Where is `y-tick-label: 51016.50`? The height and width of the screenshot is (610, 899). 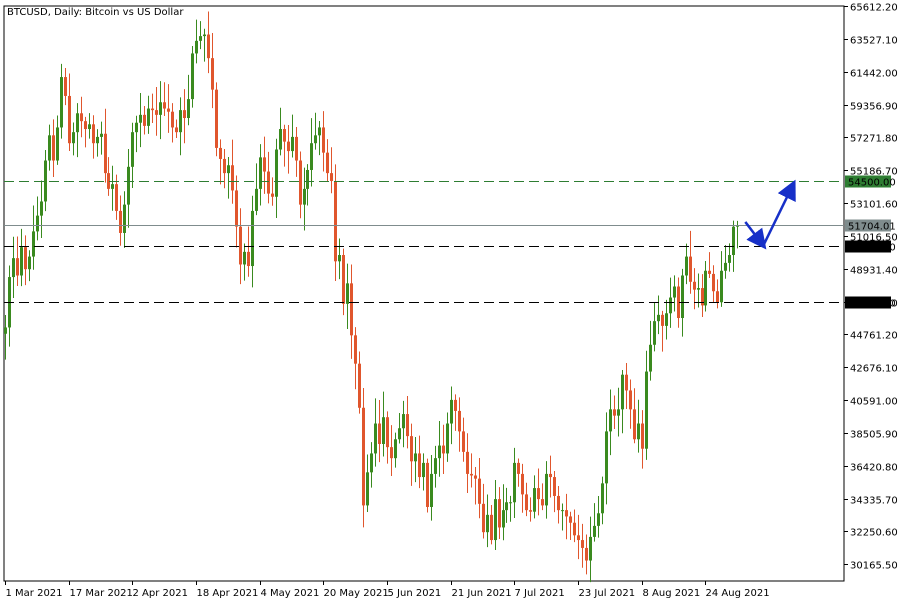 y-tick-label: 51016.50 is located at coordinates (874, 238).